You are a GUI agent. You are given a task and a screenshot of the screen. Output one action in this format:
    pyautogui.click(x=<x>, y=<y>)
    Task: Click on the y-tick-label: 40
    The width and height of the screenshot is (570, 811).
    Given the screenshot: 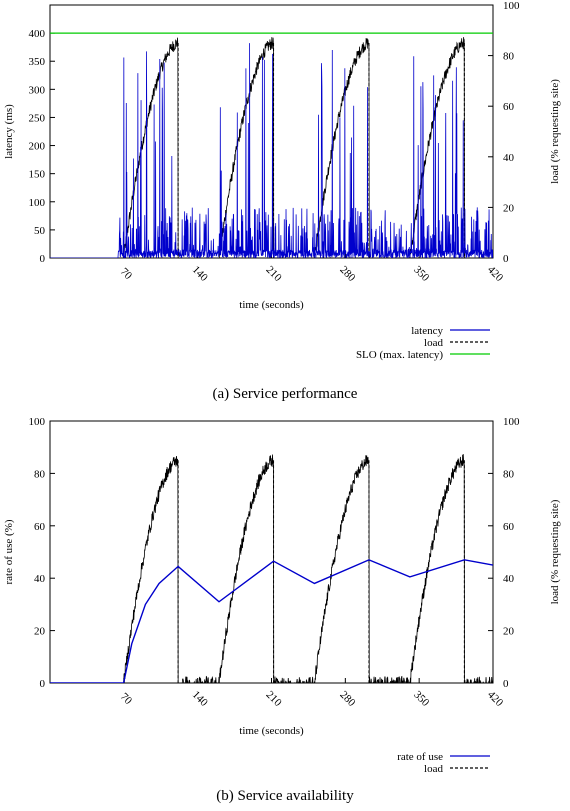 What is the action you would take?
    pyautogui.click(x=40, y=579)
    